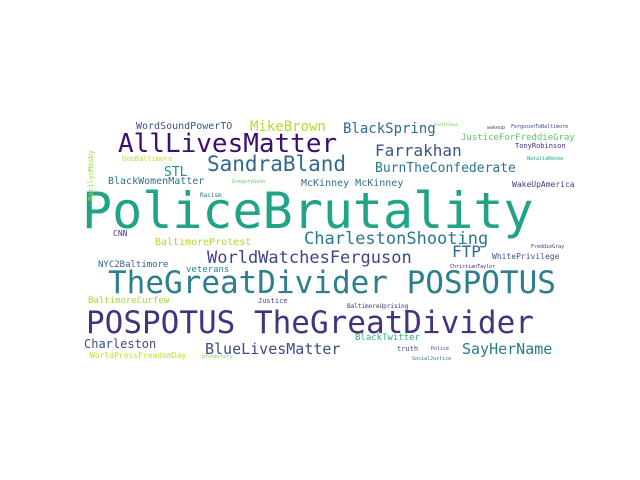 This screenshot has width=640, height=480. What do you see at coordinates (309, 258) in the screenshot?
I see `word-cloud-word: WorldWatchesFerguson` at bounding box center [309, 258].